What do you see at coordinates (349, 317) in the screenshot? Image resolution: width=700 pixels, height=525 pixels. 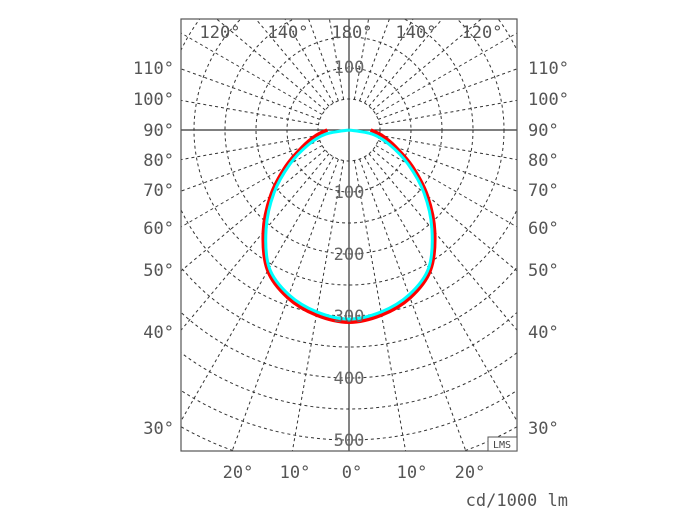 I see `radial-label-300: 300` at bounding box center [349, 317].